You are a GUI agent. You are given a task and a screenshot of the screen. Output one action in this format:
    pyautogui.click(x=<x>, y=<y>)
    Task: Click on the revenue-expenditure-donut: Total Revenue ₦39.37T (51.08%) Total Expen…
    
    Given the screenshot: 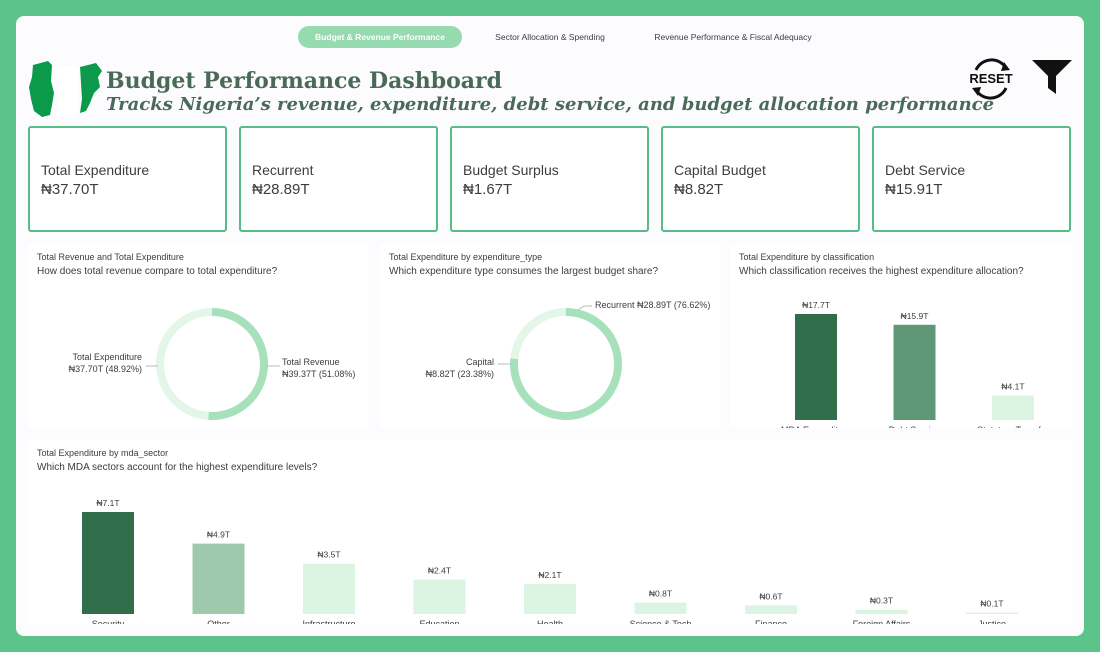 What is the action you would take?
    pyautogui.click(x=212, y=364)
    